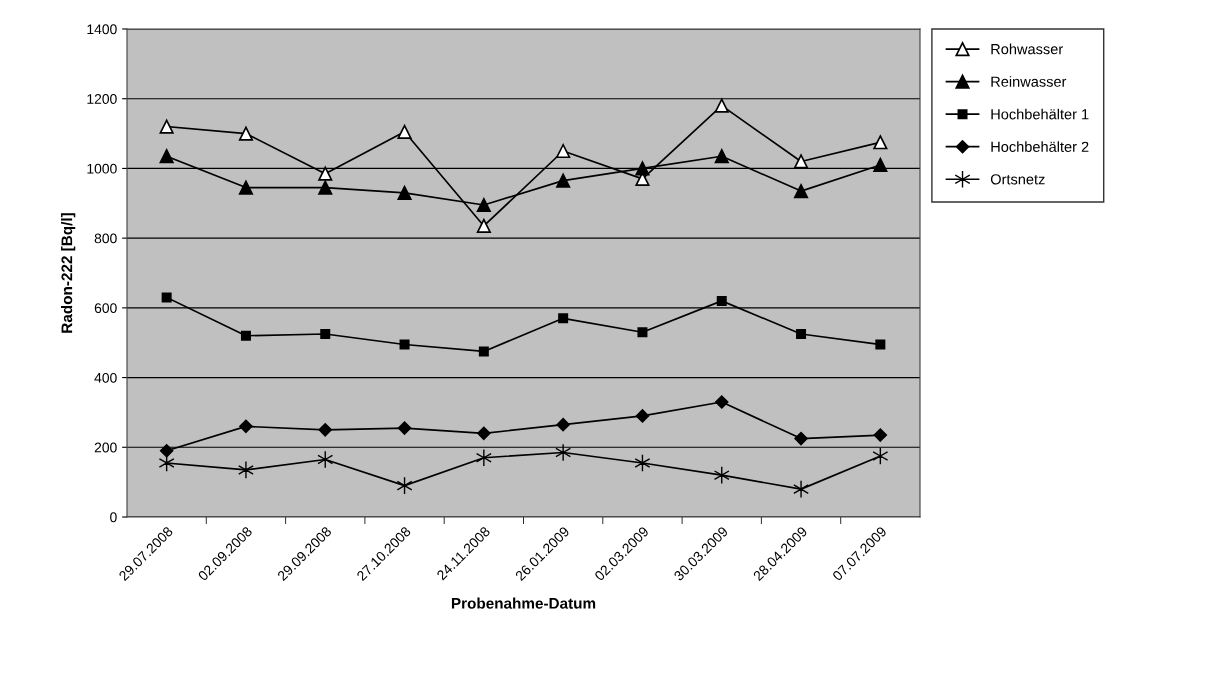 This screenshot has width=1208, height=677. Describe the element at coordinates (68, 273) in the screenshot. I see `y-axis-title: Radon-222 [Bq/l]` at that location.